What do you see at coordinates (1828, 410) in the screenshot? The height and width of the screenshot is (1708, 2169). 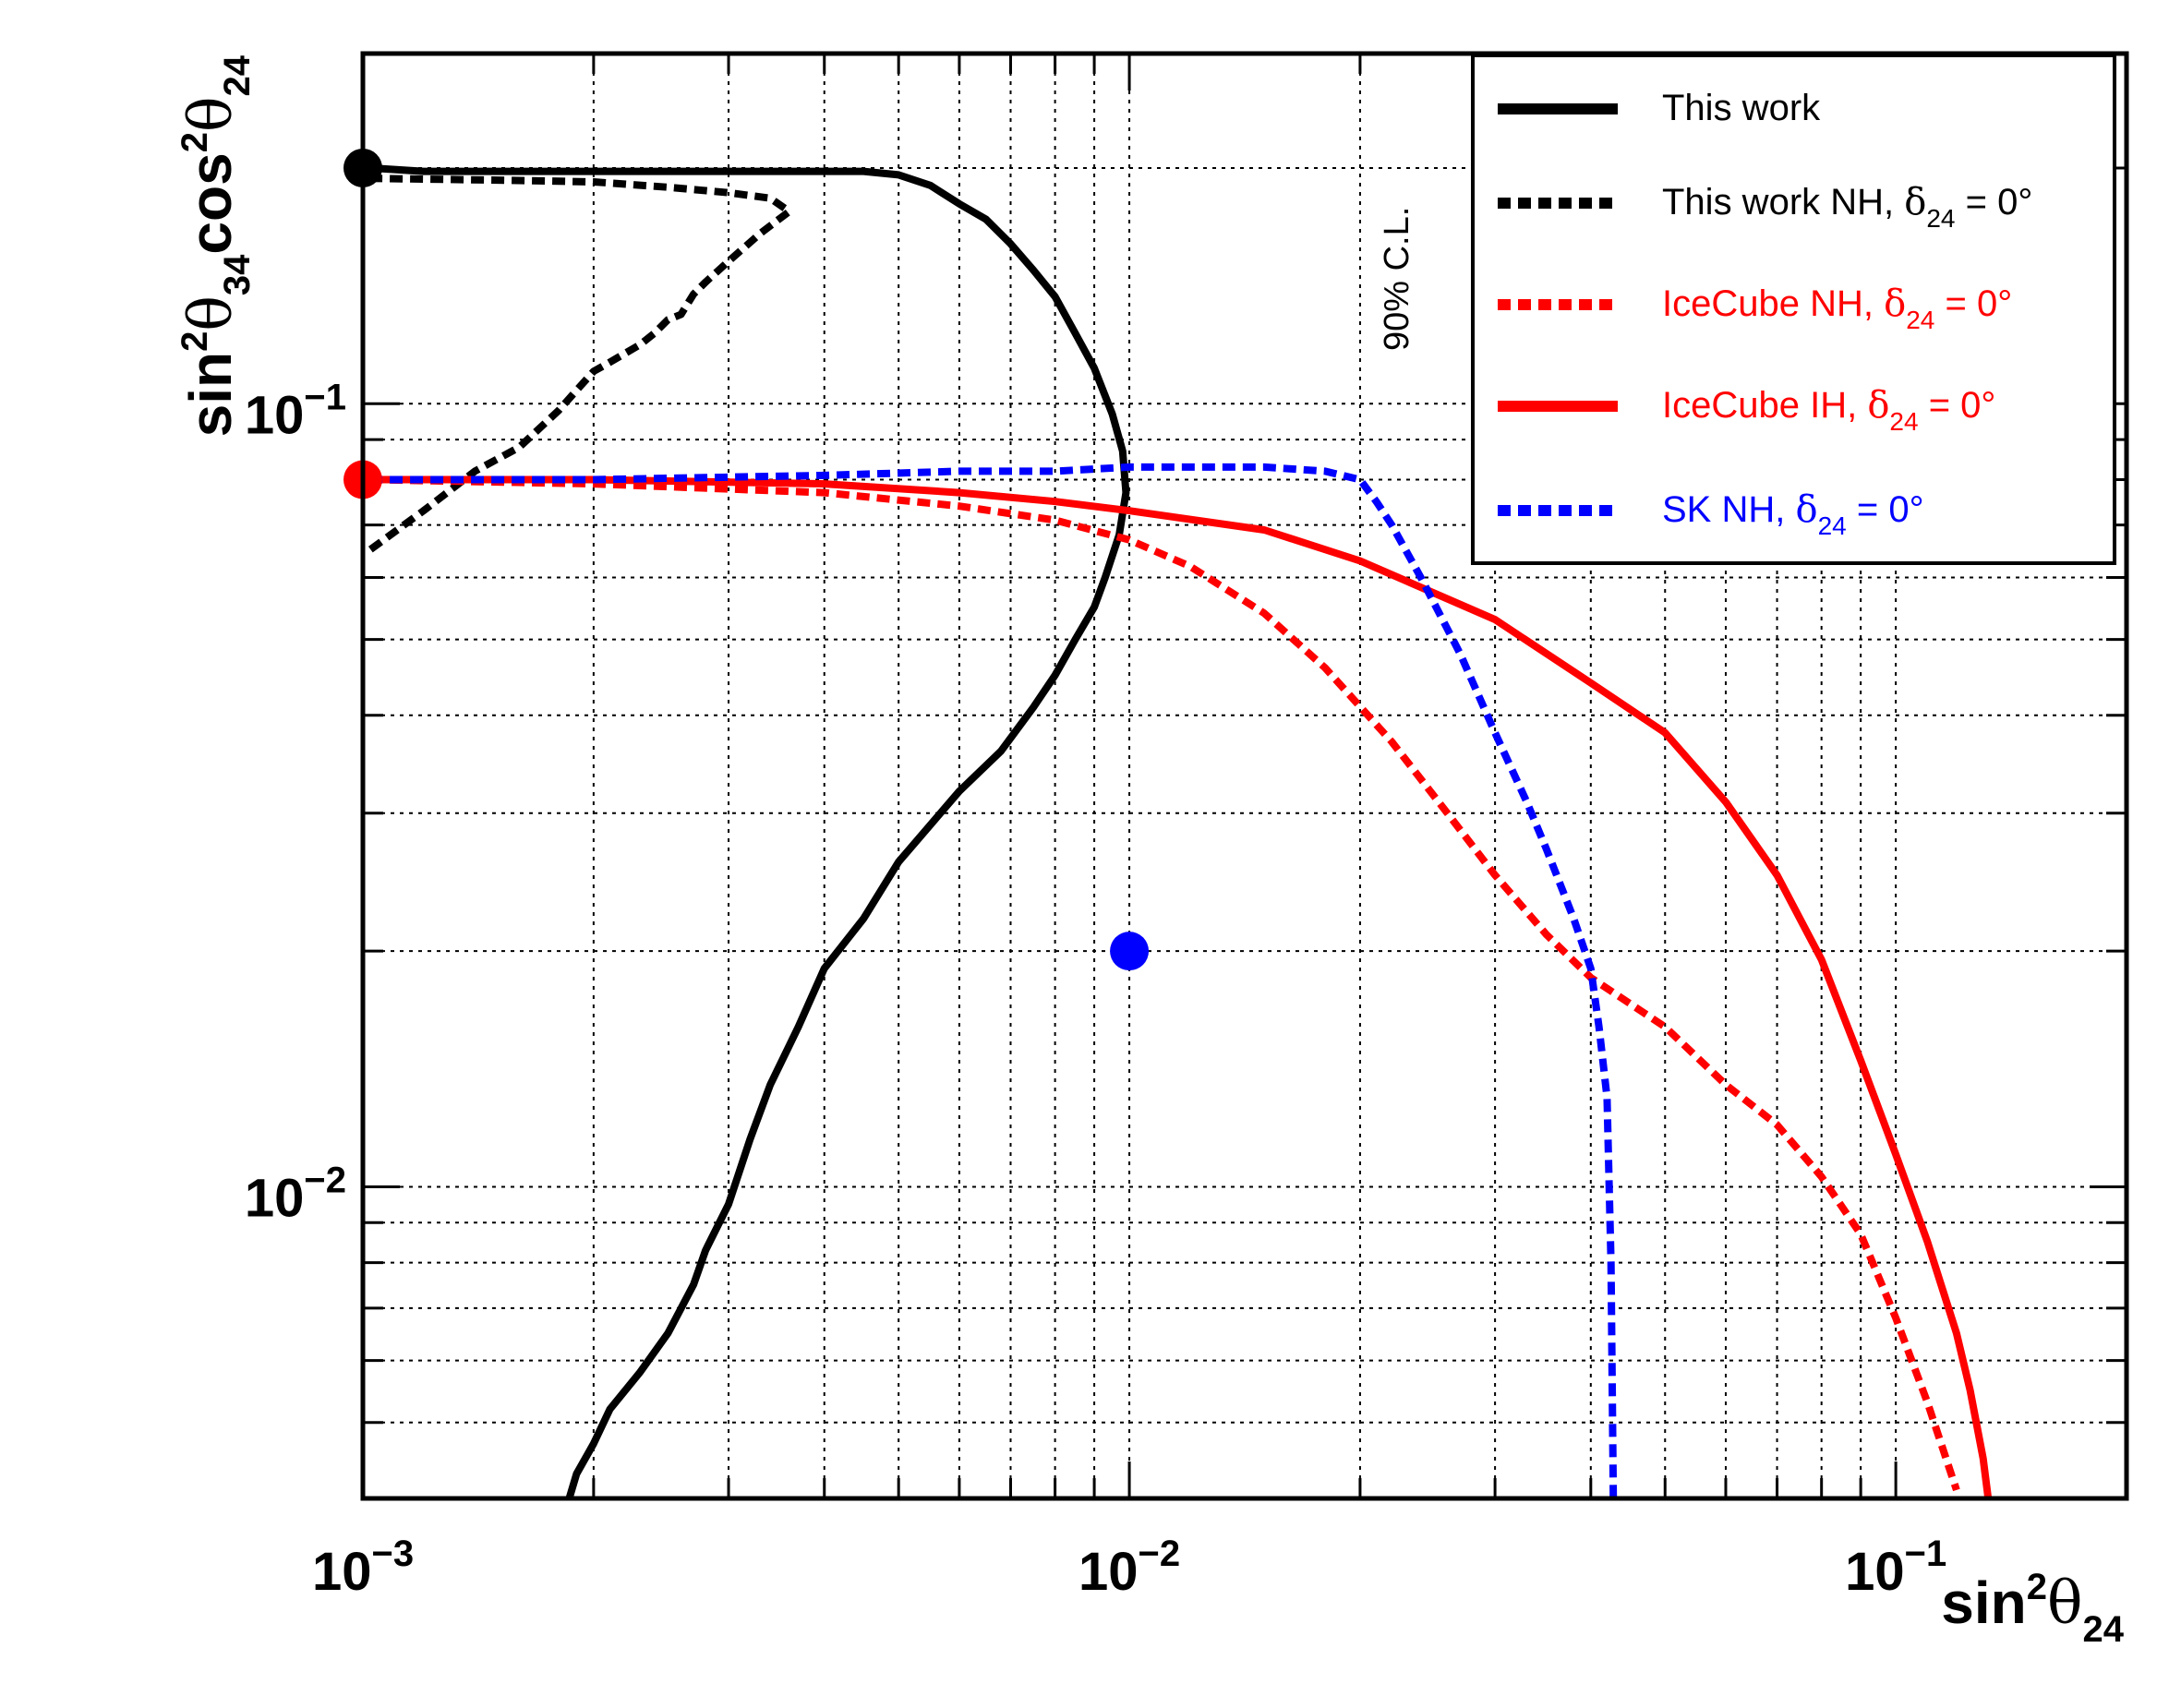 I see `legend-label-4: IceCube IH, δ24 = 0°` at bounding box center [1828, 410].